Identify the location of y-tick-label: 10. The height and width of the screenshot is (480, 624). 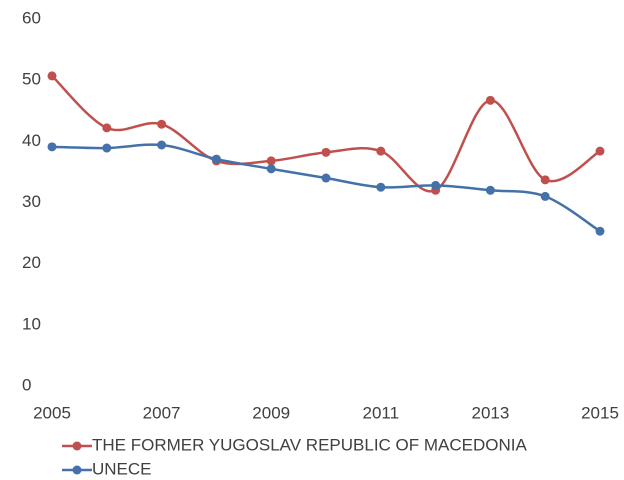
(31, 323).